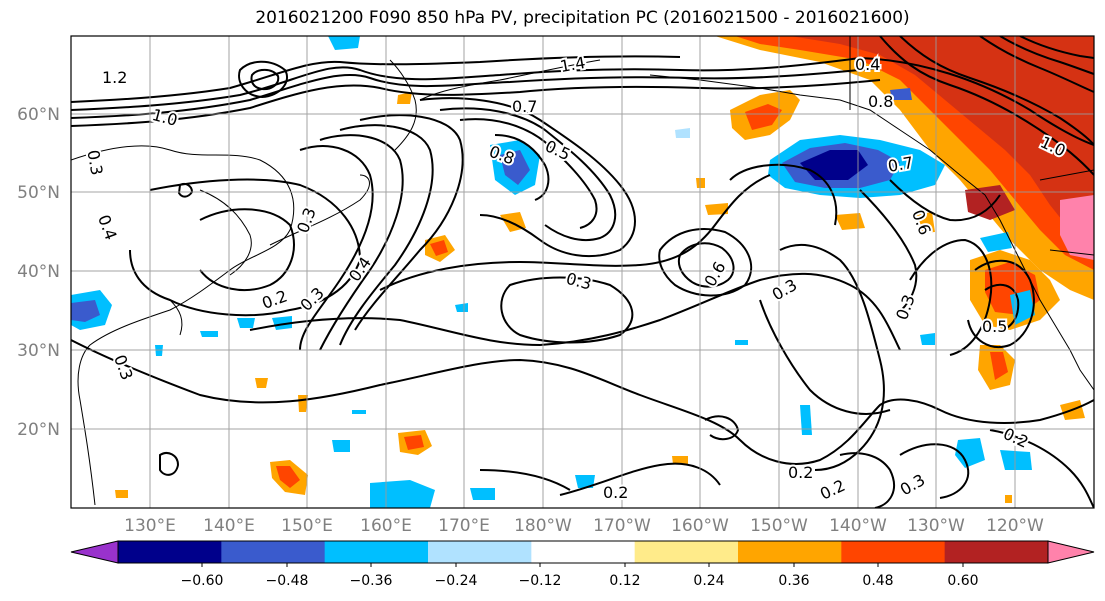  Describe the element at coordinates (38, 351) in the screenshot. I see `lat-label: 30°N` at that location.